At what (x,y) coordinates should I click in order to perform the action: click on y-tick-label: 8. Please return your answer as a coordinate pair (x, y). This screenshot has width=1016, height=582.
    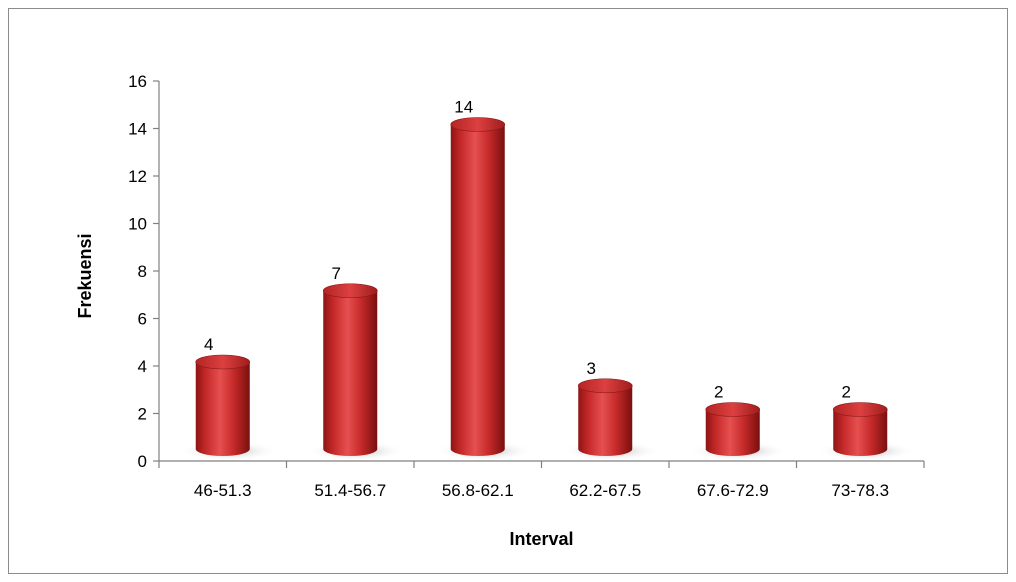
    Looking at the image, I should click on (142, 271).